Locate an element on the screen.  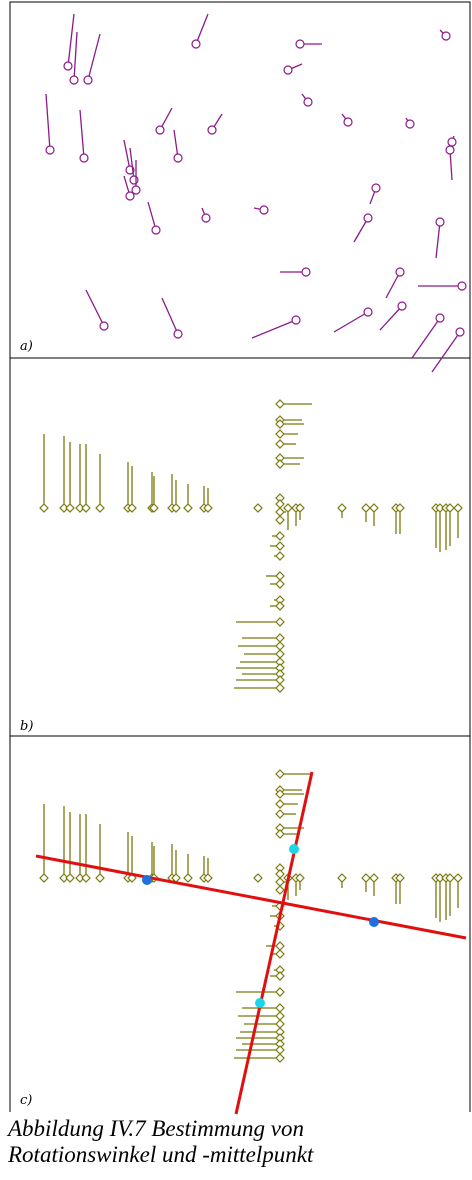
panel-a-label: a) is located at coordinates (26, 346).